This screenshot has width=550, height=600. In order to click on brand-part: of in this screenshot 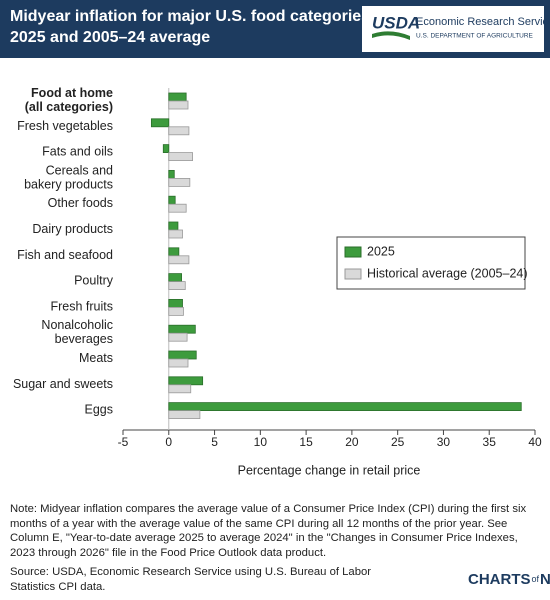, I will do `click(536, 579)`.